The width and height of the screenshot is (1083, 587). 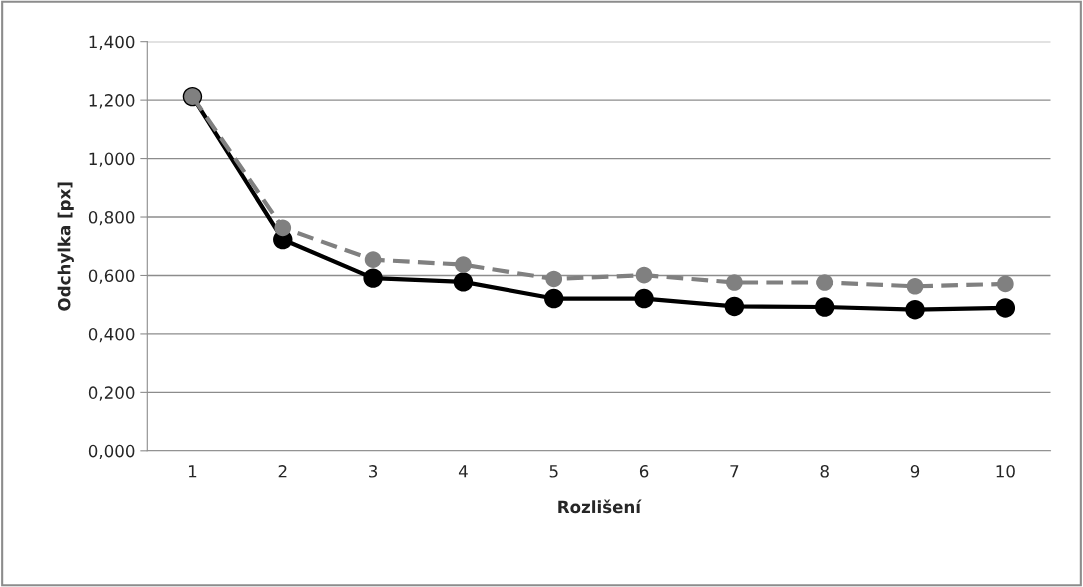 I want to click on x-axis-title: Rozlišení, so click(x=600, y=506).